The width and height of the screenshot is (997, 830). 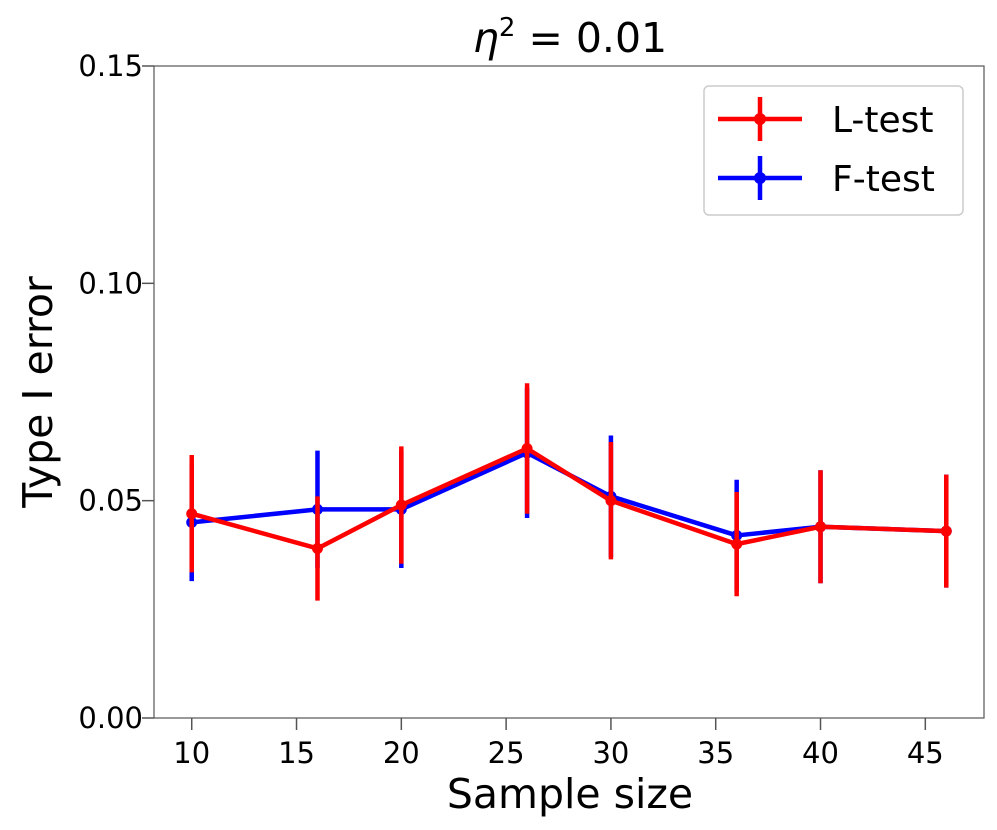 I want to click on chart-title: η2 = 0.01, so click(x=570, y=37).